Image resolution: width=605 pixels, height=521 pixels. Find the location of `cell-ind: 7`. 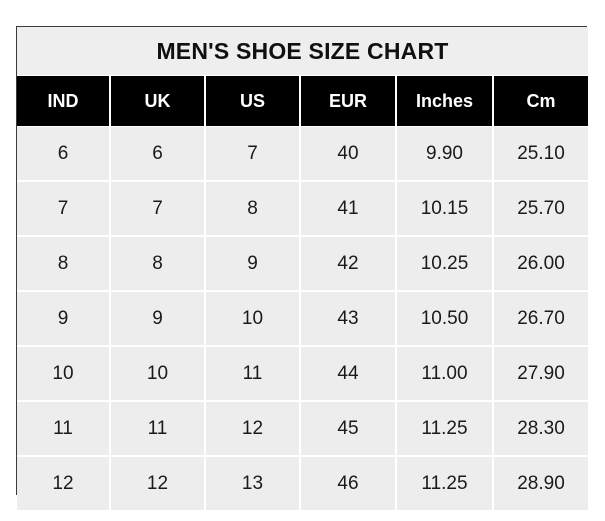

cell-ind: 7 is located at coordinates (64, 209).